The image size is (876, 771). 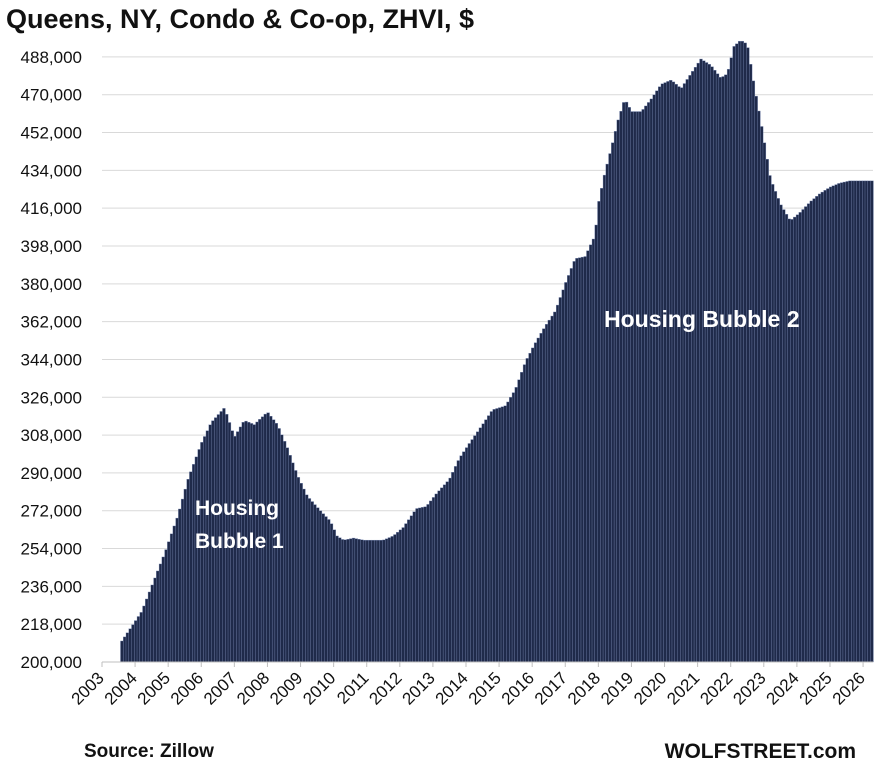 I want to click on x-tick-label: 2008, so click(x=253, y=688).